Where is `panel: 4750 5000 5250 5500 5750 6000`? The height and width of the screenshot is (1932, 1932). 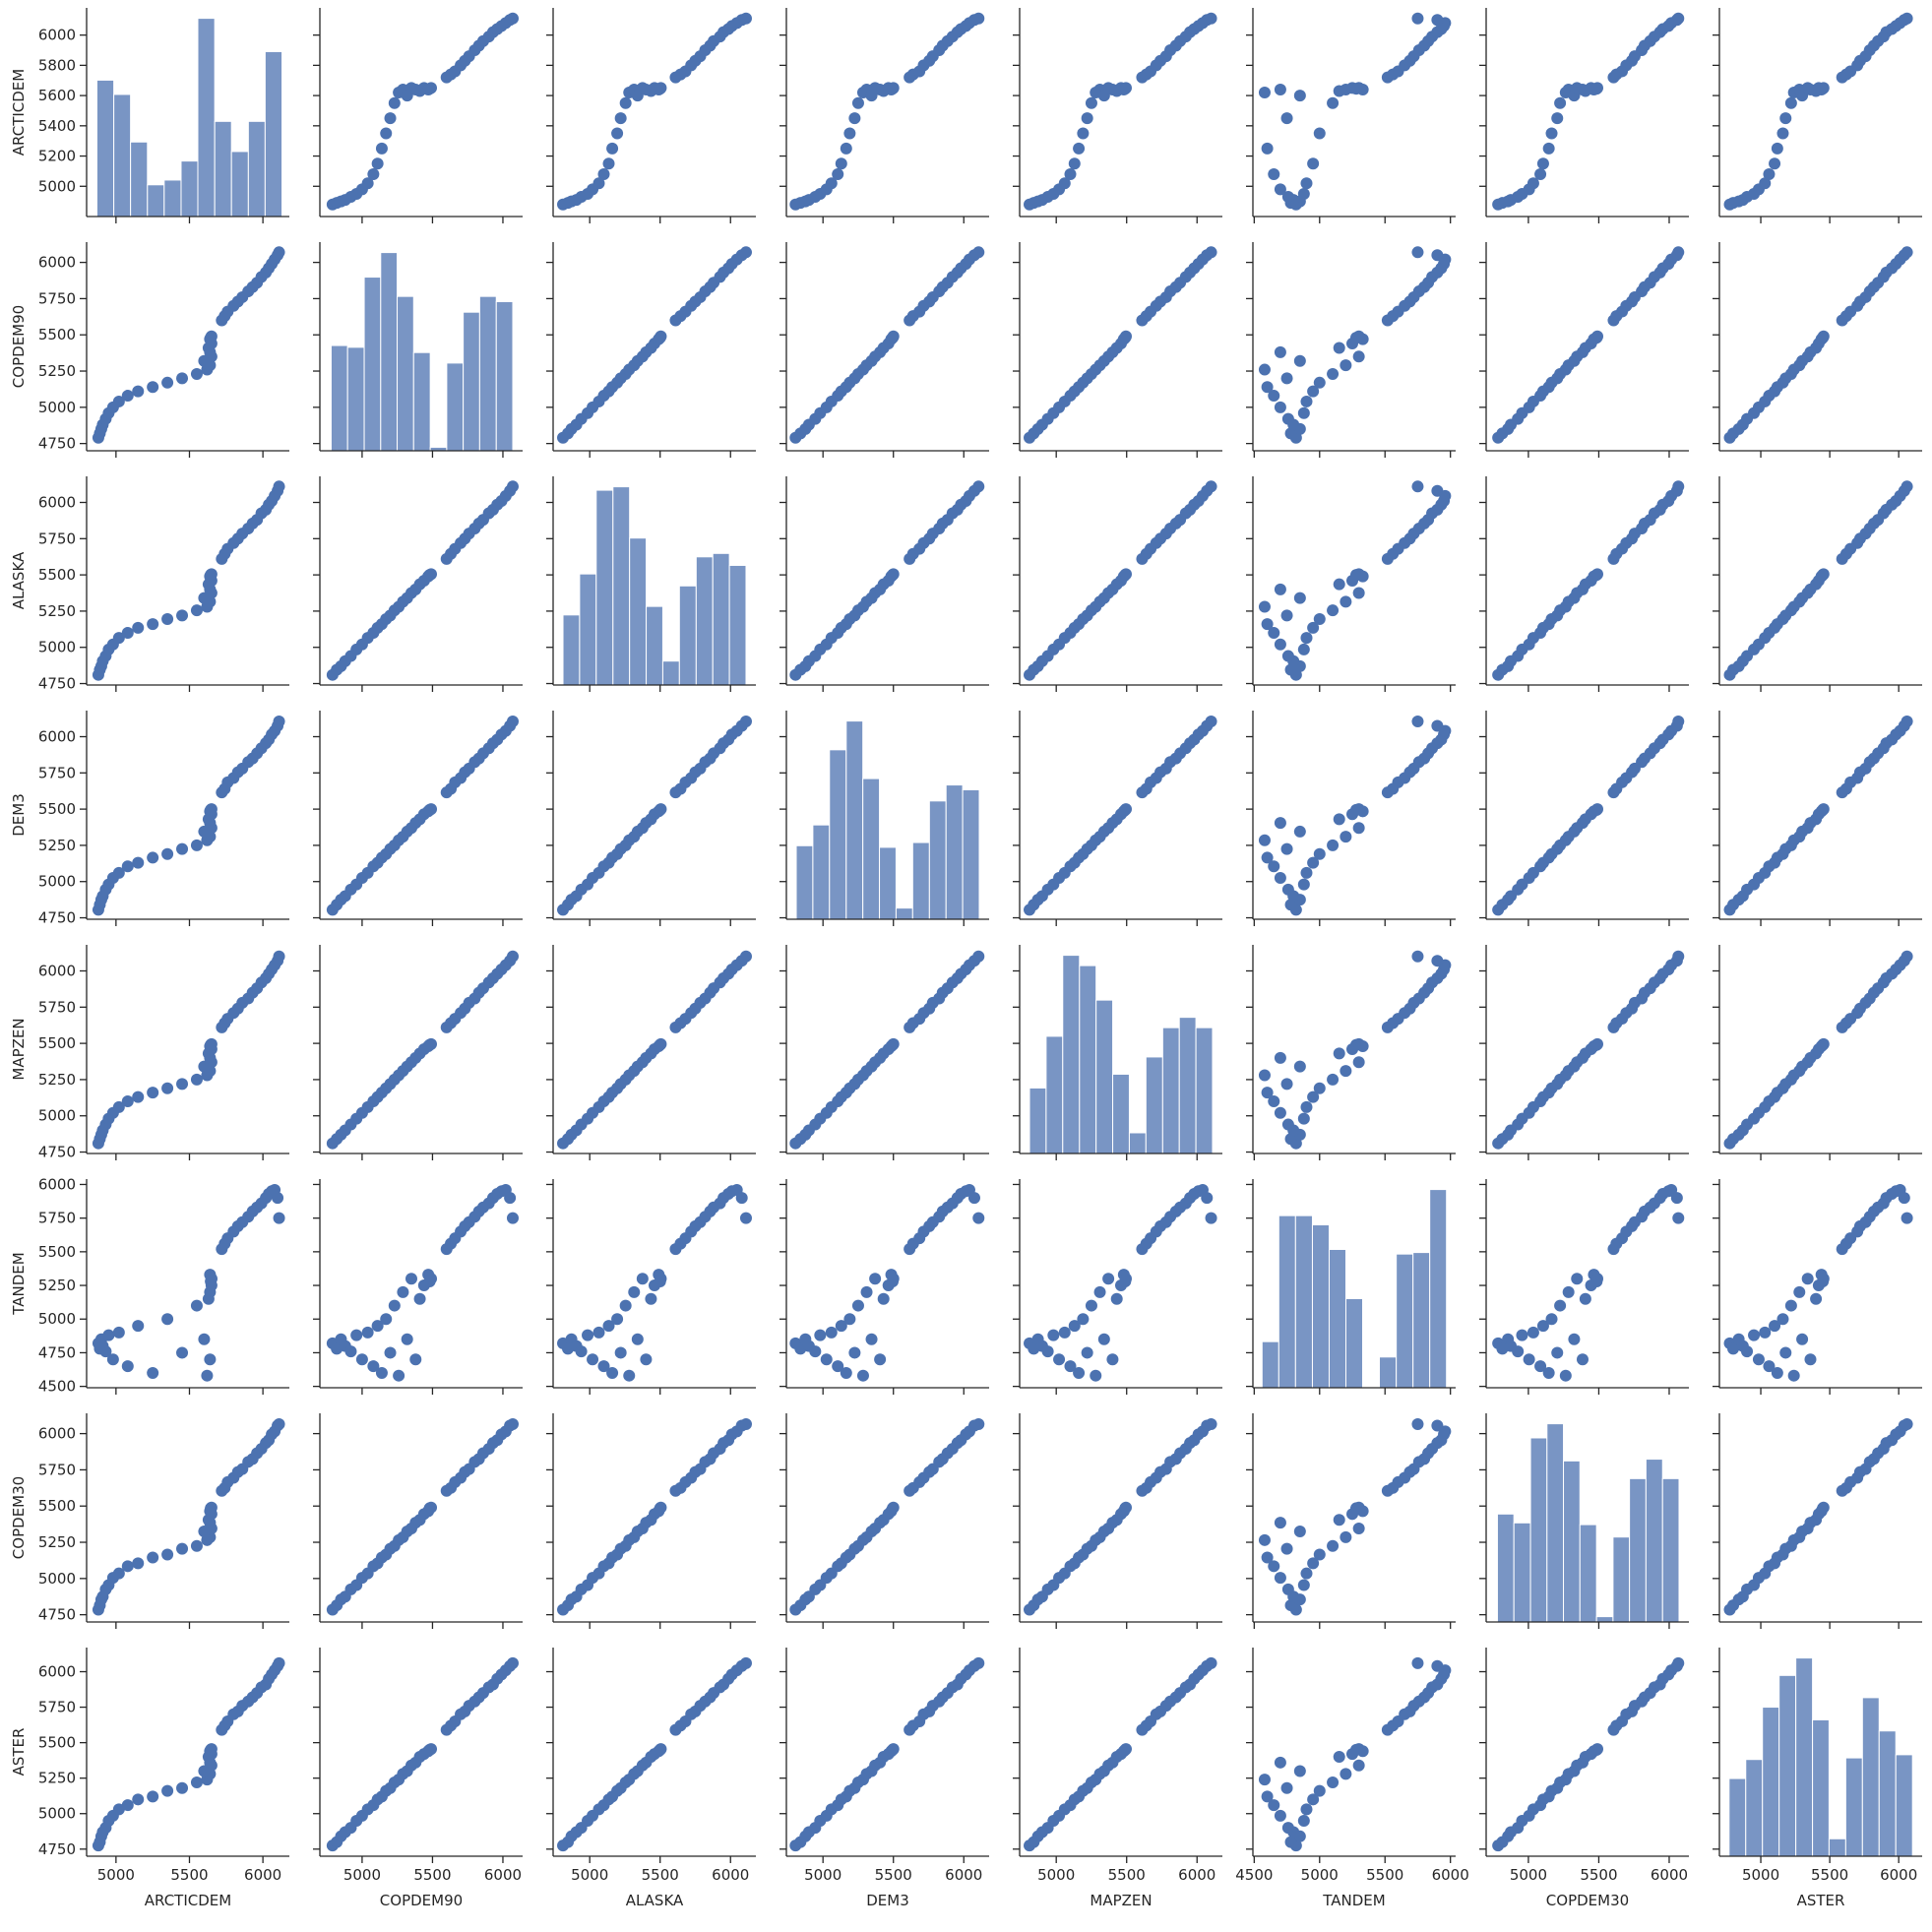 panel: 4750 5000 5250 5500 5750 6000 is located at coordinates (164, 350).